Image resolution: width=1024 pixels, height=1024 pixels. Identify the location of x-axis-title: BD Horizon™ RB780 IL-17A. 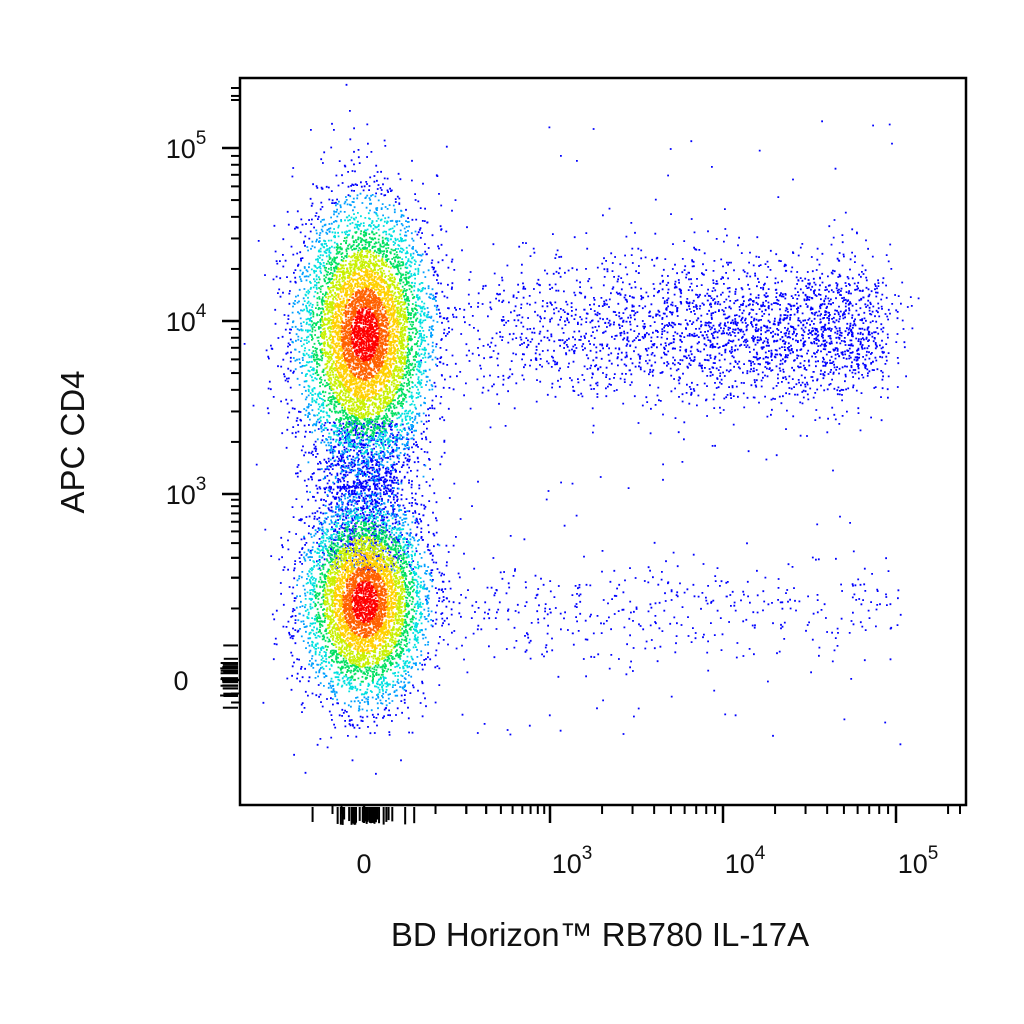
(600, 934).